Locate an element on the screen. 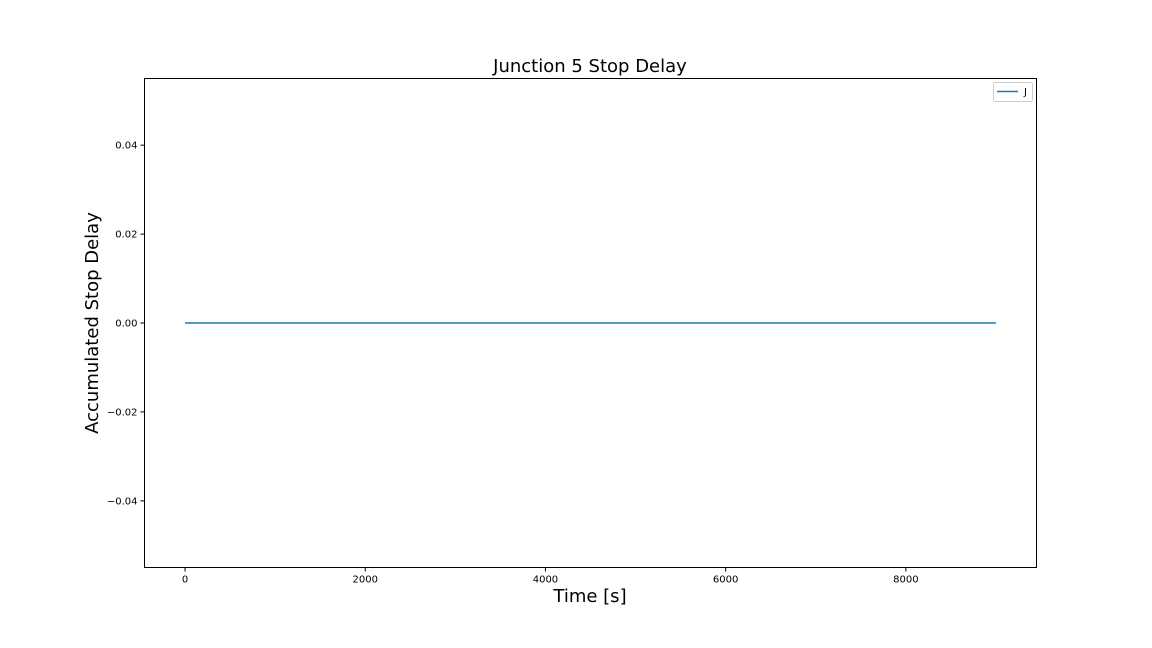  x-axis: 0 2000 4000 6000 8000 is located at coordinates (550, 576).